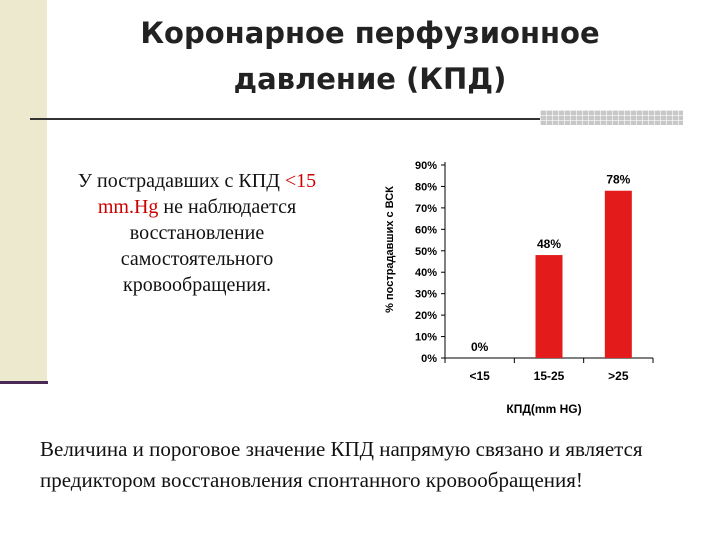  What do you see at coordinates (370, 33) in the screenshot?
I see `title-line-1: Коронарное перфузионное` at bounding box center [370, 33].